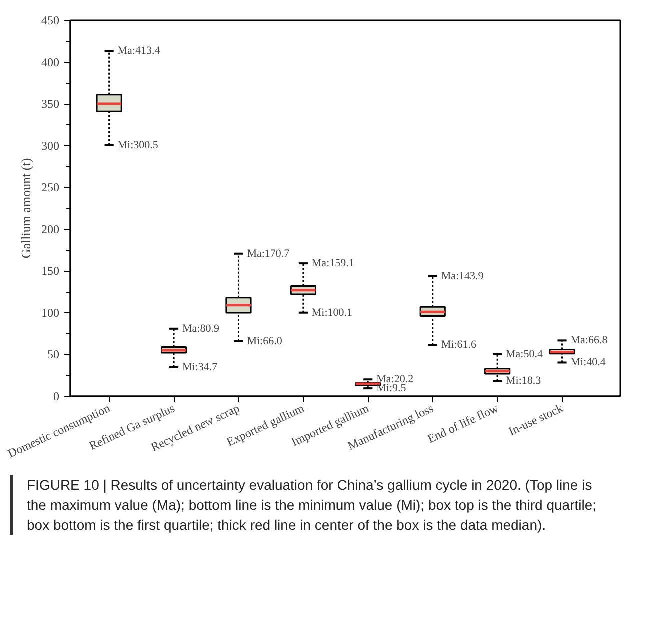  What do you see at coordinates (51, 104) in the screenshot?
I see `y-tick-label: 350` at bounding box center [51, 104].